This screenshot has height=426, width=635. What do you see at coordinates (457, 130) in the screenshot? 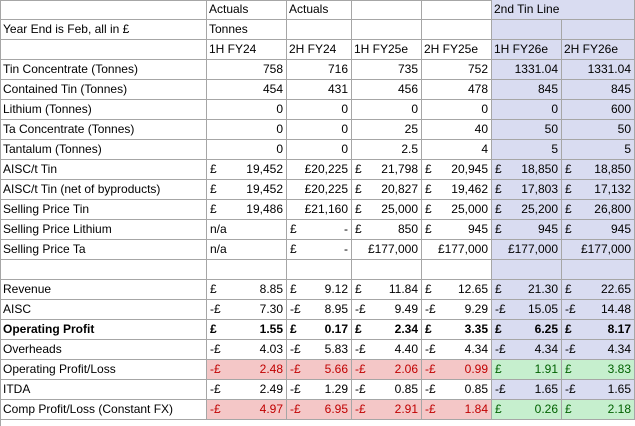
I see `value-cell: 40` at bounding box center [457, 130].